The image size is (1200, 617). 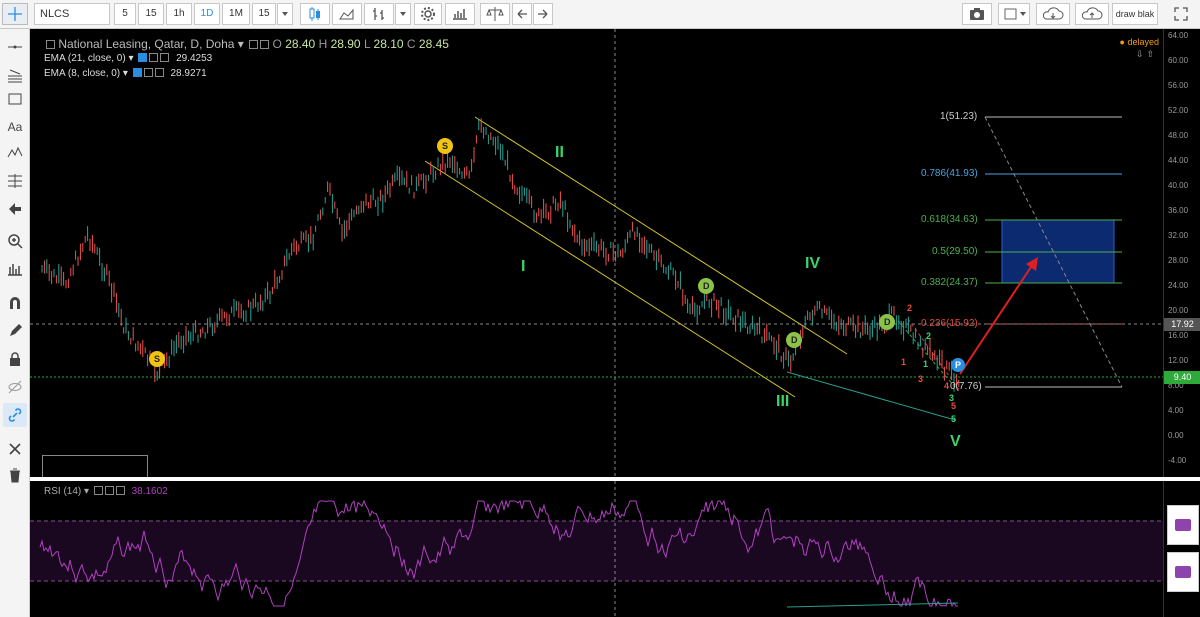 I want to click on wave-v-label: V, so click(x=955, y=441).